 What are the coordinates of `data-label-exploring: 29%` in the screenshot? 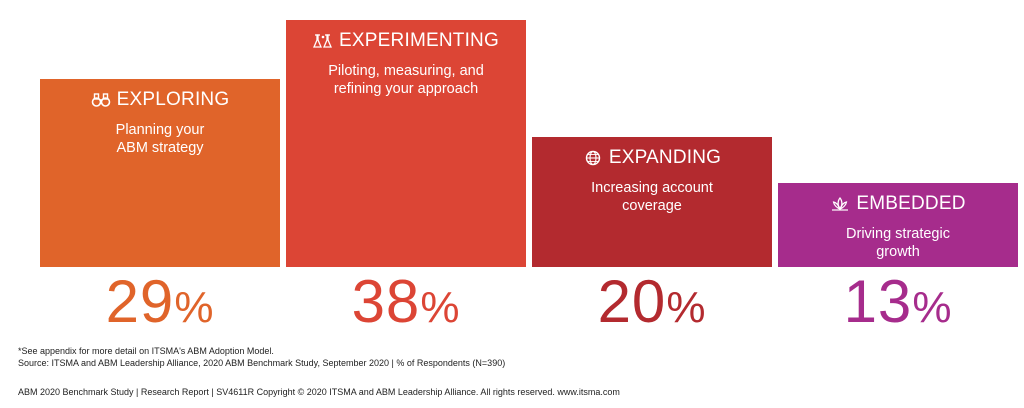 It's located at (160, 305).